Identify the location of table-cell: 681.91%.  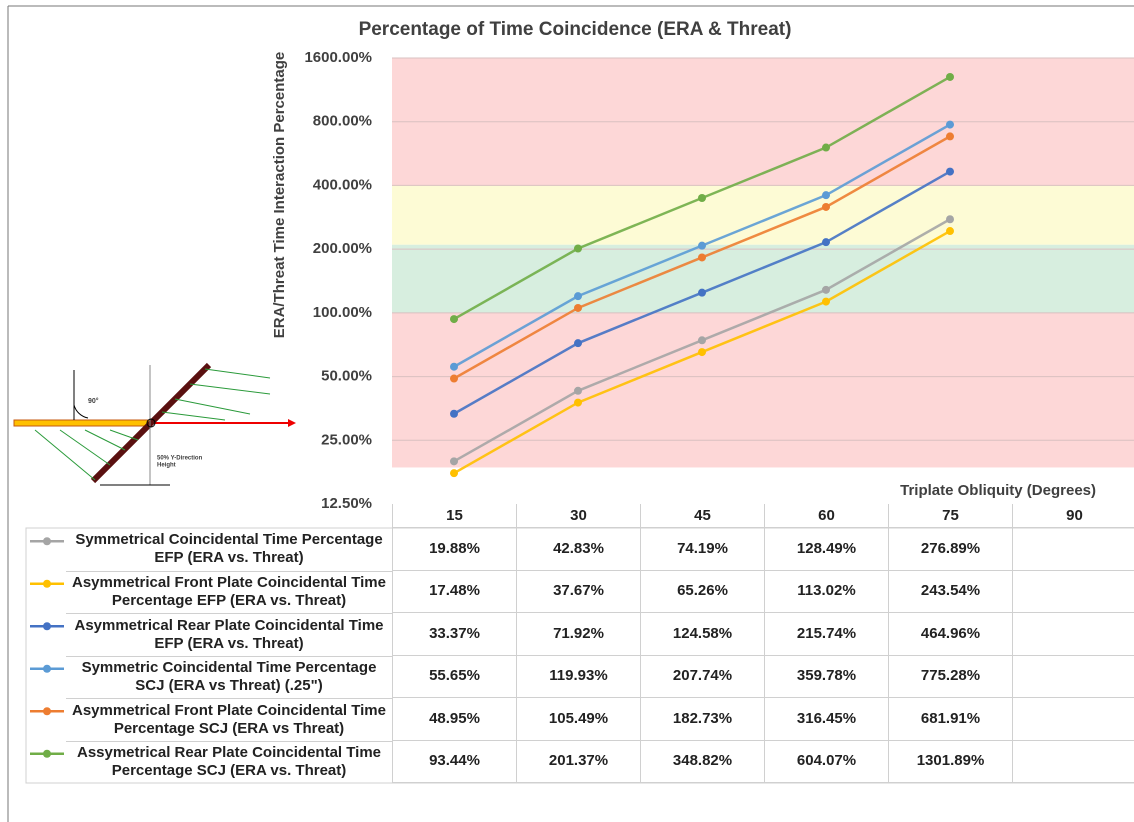
(950, 719).